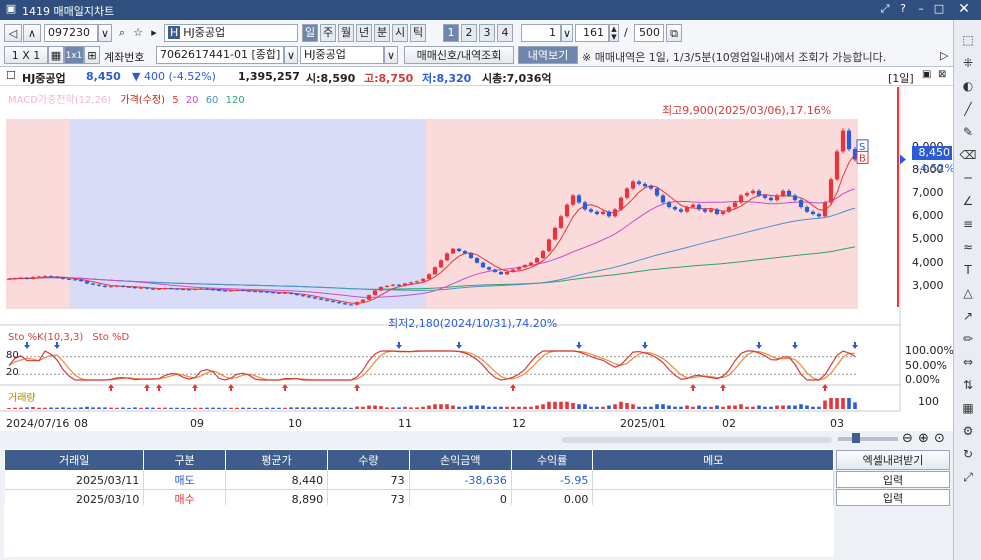  I want to click on fibonacci-icon: ≡, so click(968, 224).